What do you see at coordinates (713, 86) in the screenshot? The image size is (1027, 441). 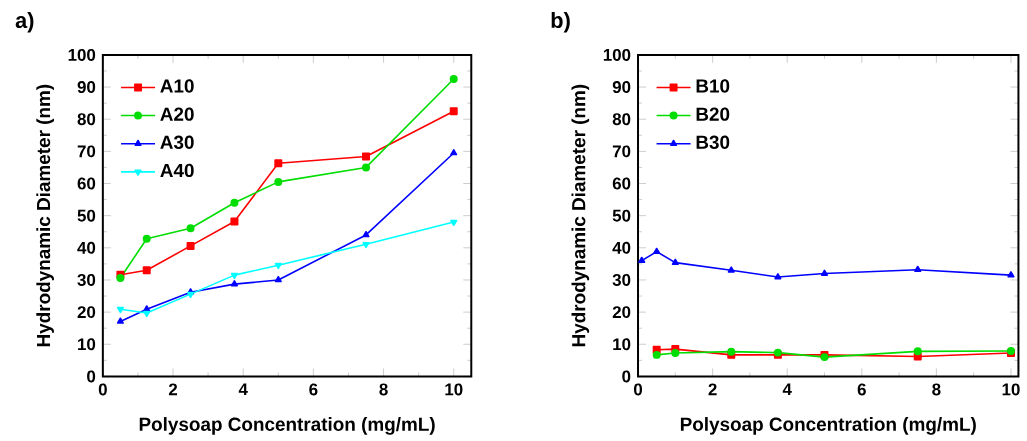 I see `legend-label: B10` at bounding box center [713, 86].